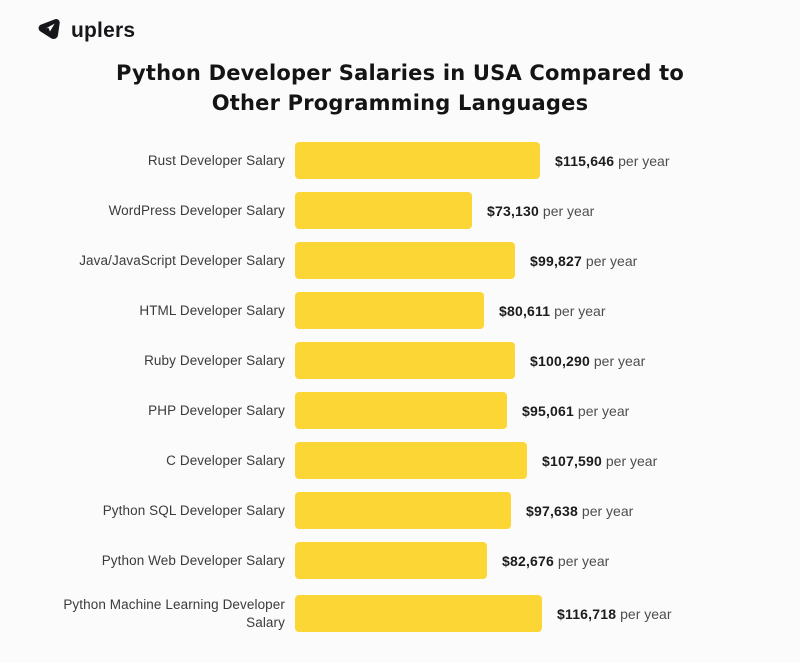 The height and width of the screenshot is (663, 800). I want to click on chart-row: C Developer Salary $107,590 per year, so click(400, 461).